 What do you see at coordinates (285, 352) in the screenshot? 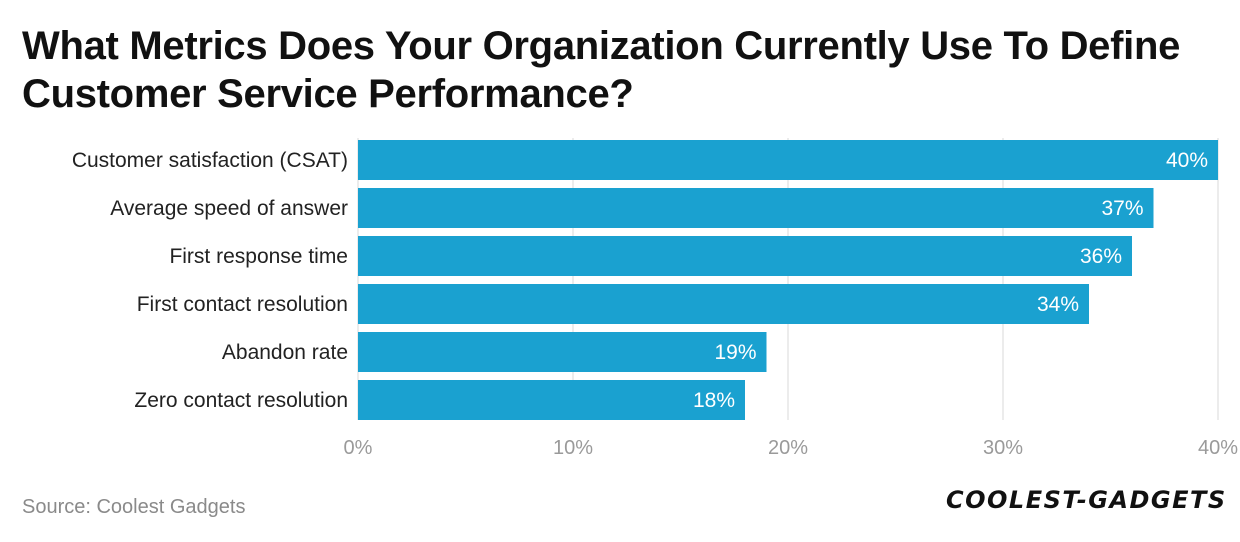
I see `category-label: Abandon rate` at bounding box center [285, 352].